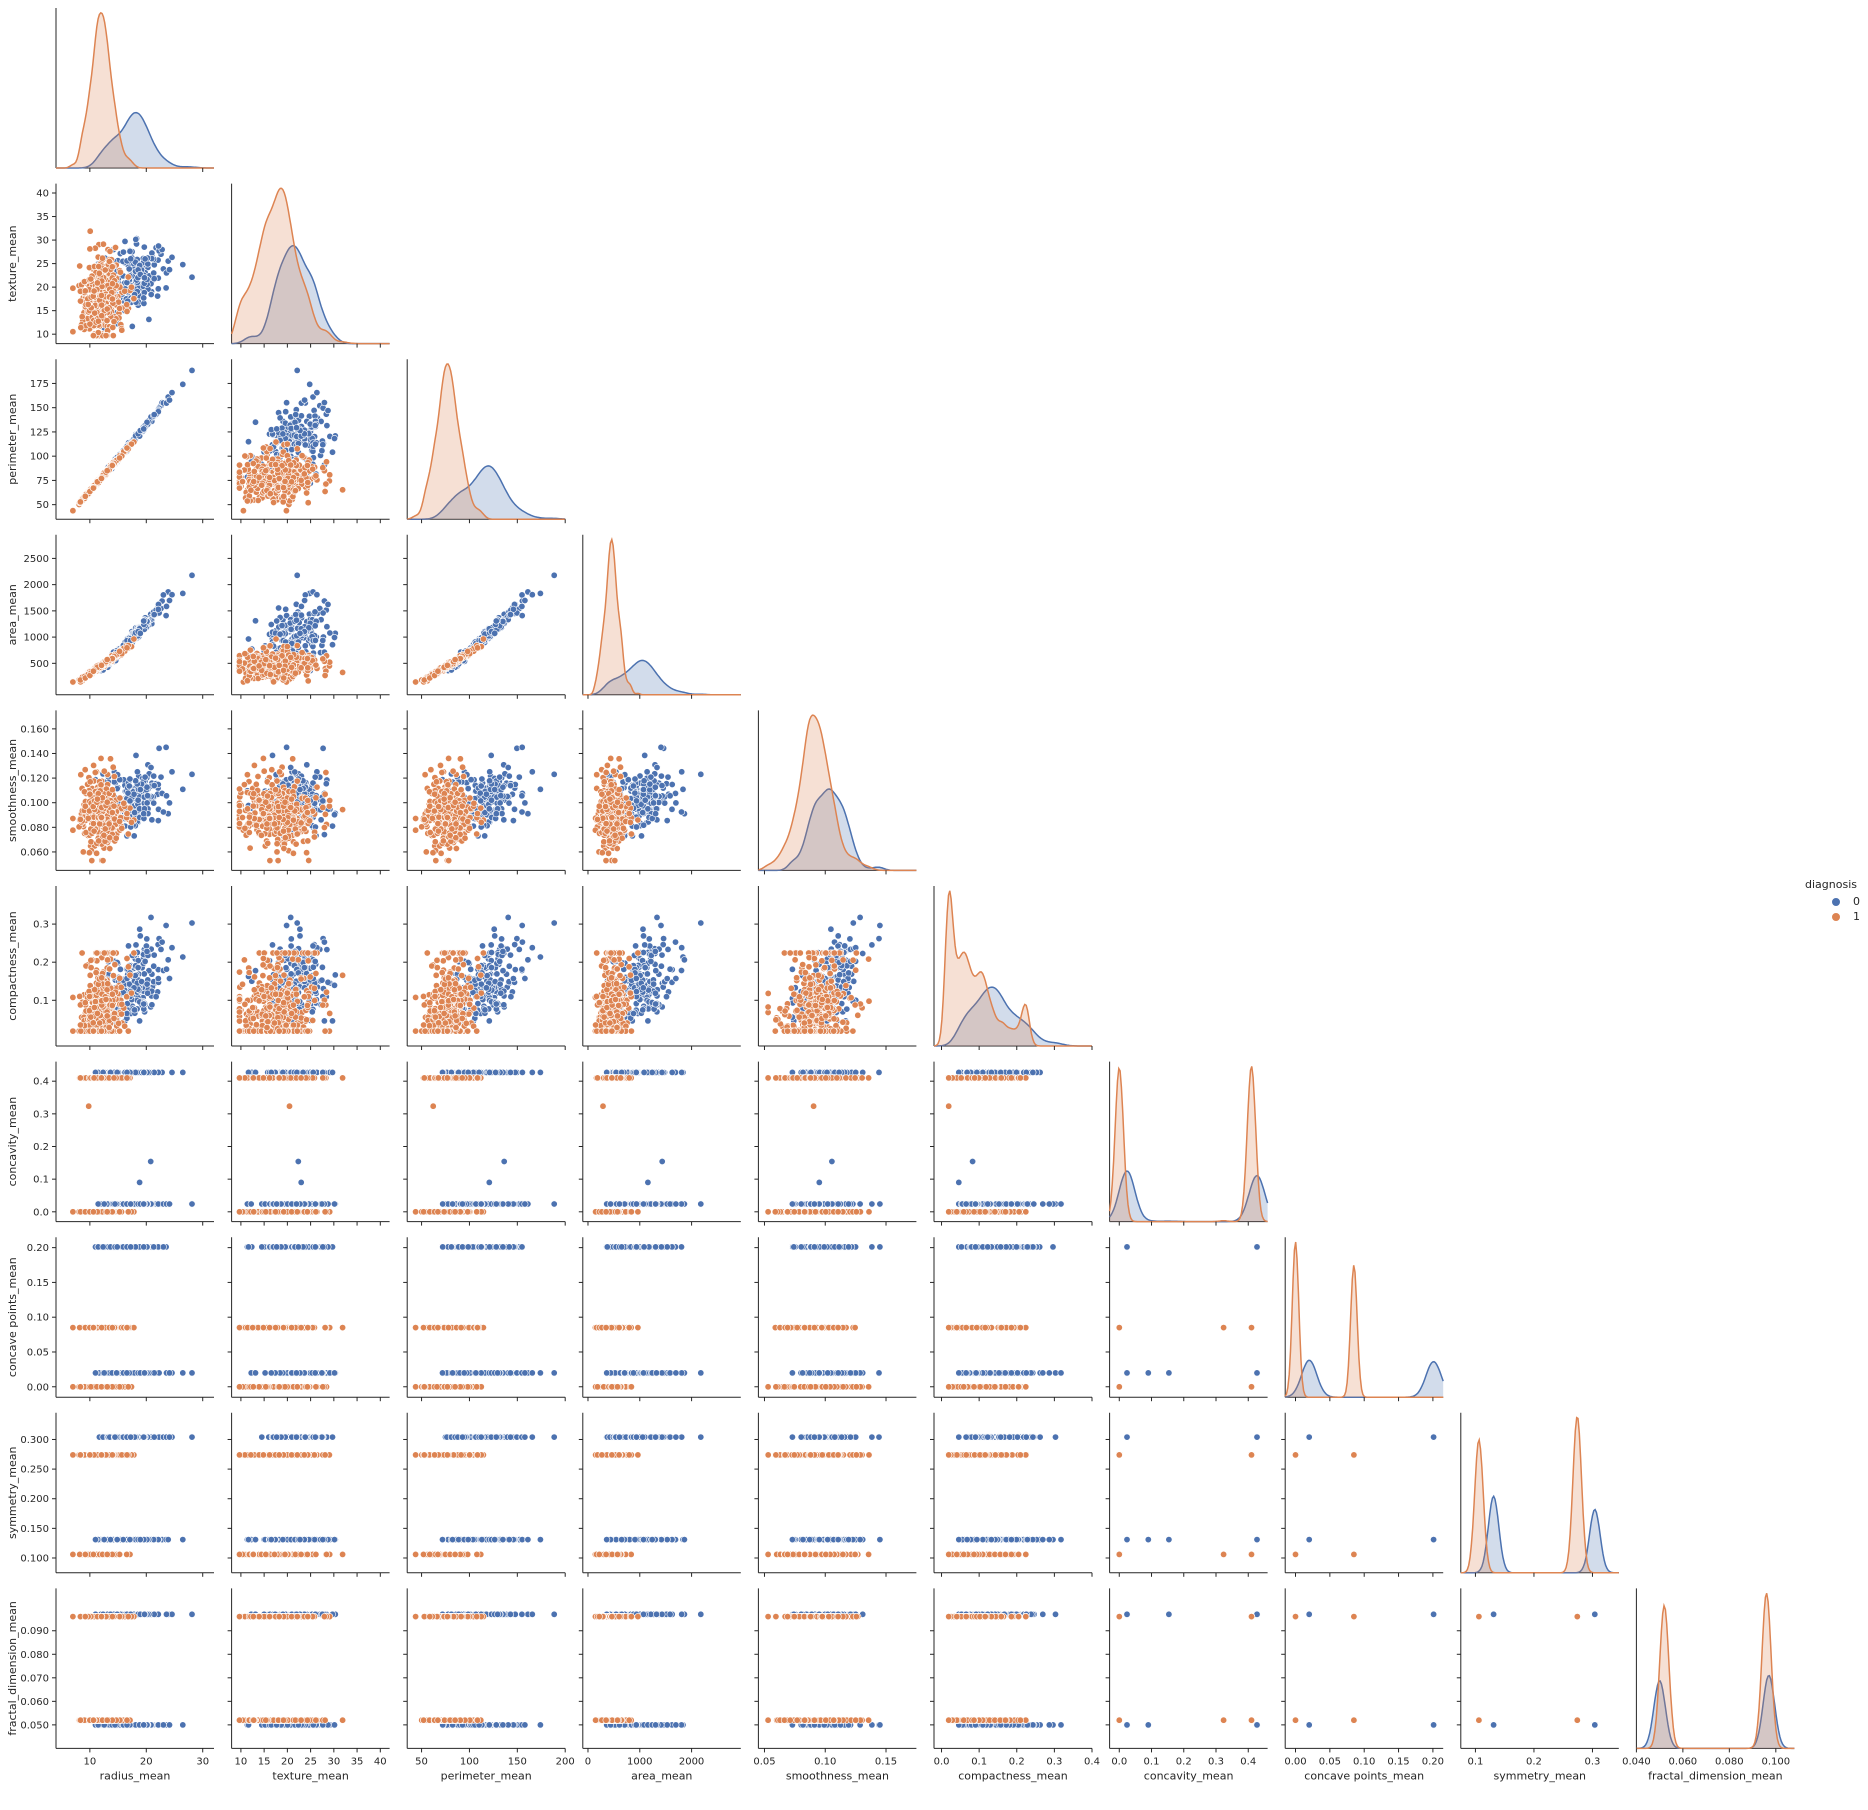 The height and width of the screenshot is (1810, 1868). Describe the element at coordinates (110, 266) in the screenshot. I see `panel-texture_mean-vs-radius_mean: 10152025303540texture_mean` at that location.